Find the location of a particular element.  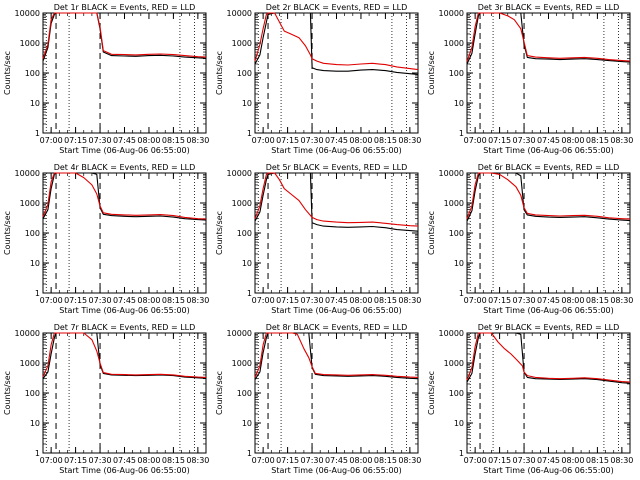

chart-title: Det 8r BLACK = Events, RED = LLD is located at coordinates (337, 327).